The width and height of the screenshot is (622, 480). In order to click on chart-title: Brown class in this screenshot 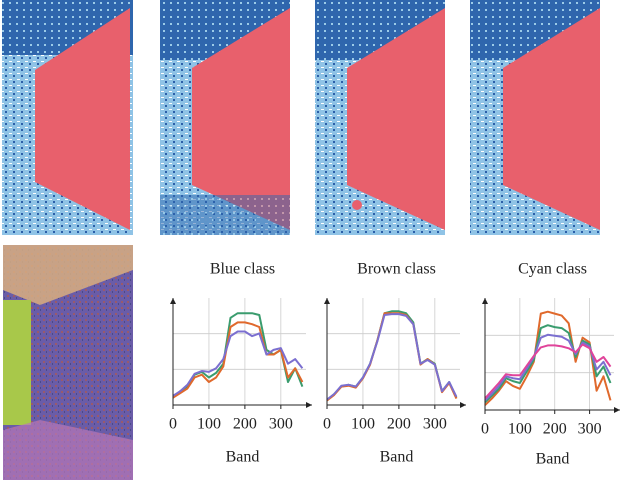, I will do `click(396, 269)`.